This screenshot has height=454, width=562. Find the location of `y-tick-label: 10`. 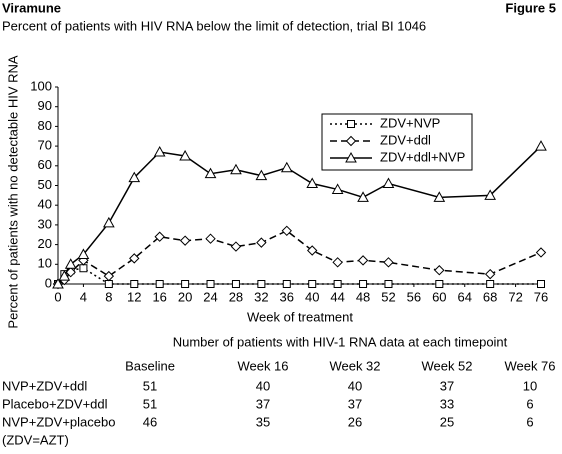

y-tick-label: 10 is located at coordinates (45, 263).